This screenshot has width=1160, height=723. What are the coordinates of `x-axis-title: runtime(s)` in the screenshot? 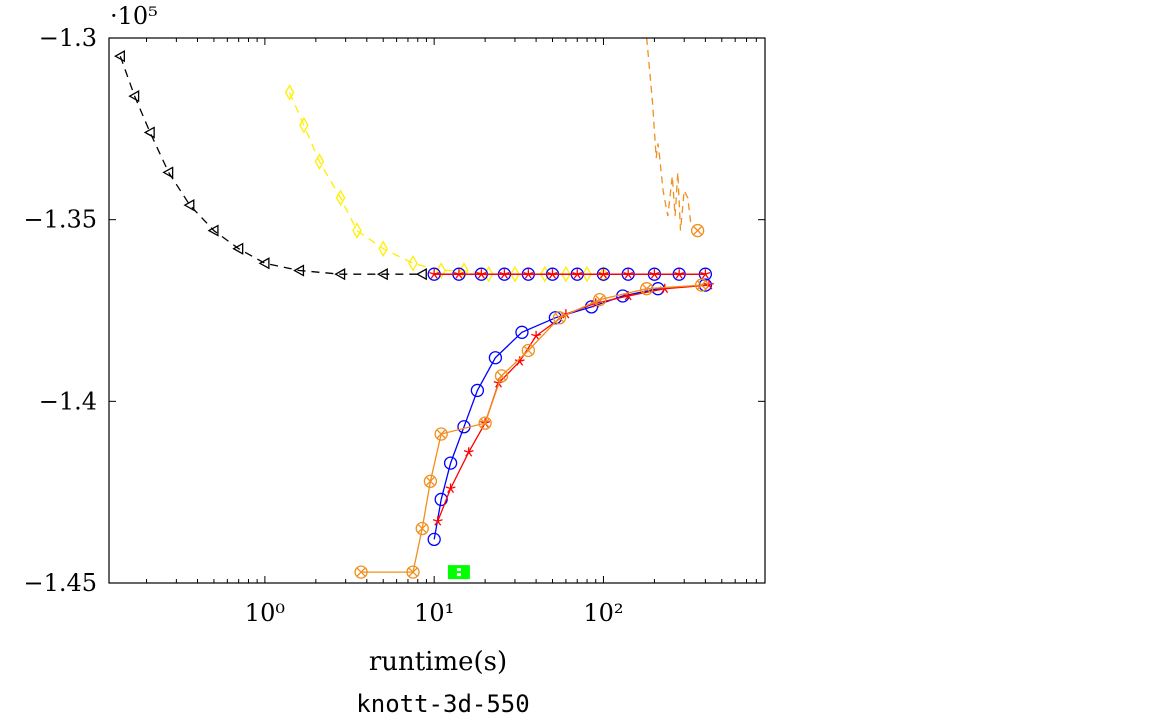 It's located at (438, 662).